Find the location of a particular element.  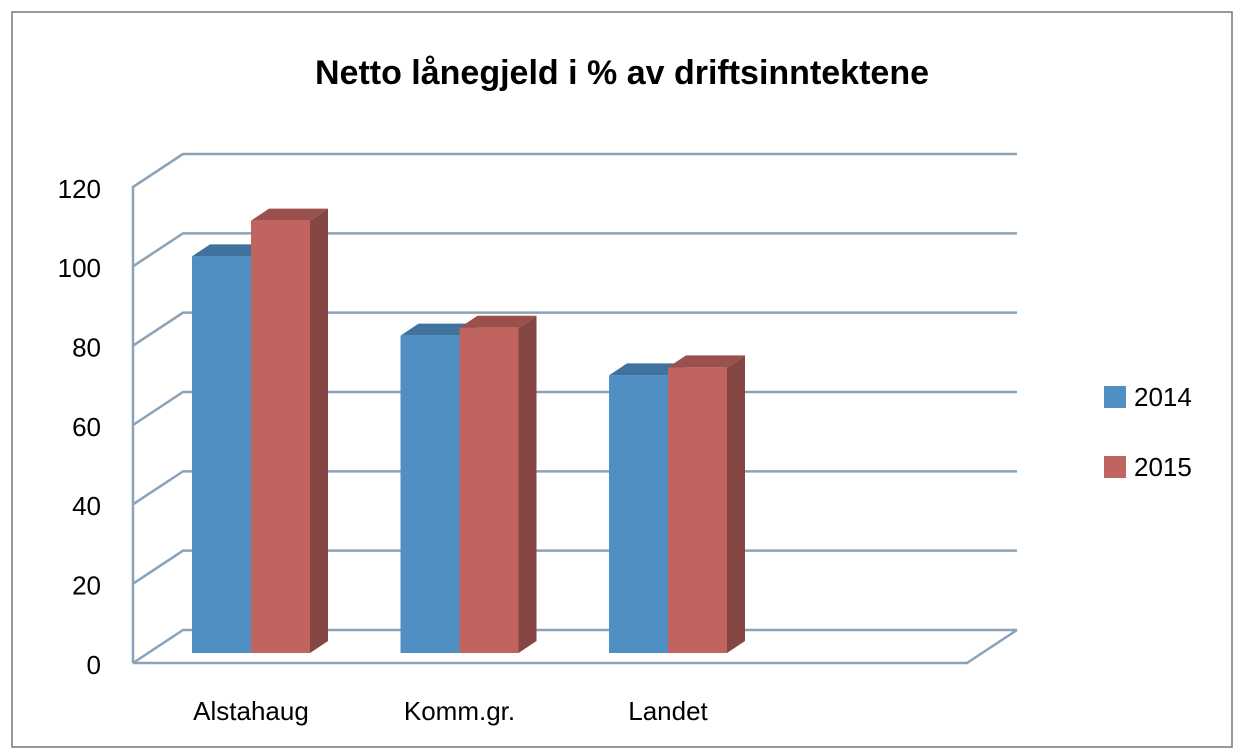

y-tick-label: 120 is located at coordinates (79, 189).